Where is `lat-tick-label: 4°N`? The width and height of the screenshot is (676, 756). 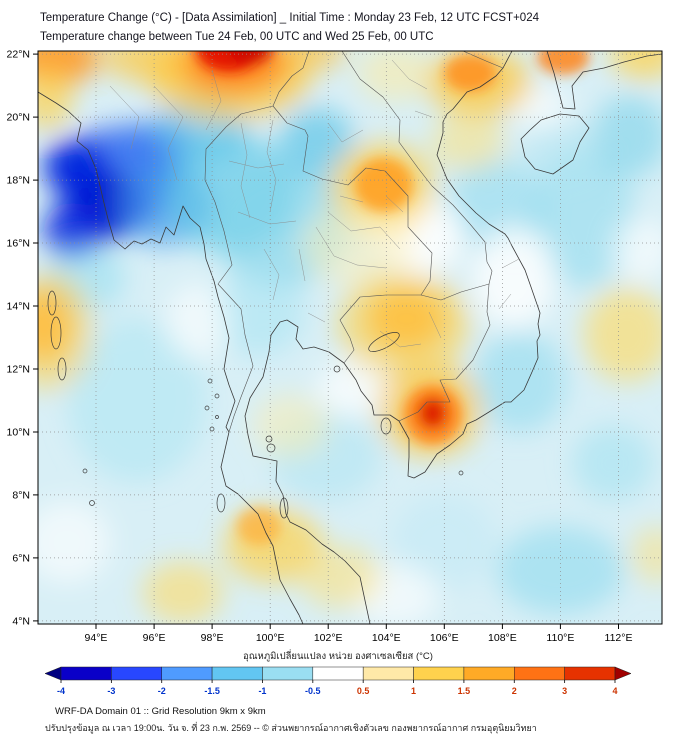 lat-tick-label: 4°N is located at coordinates (21, 621).